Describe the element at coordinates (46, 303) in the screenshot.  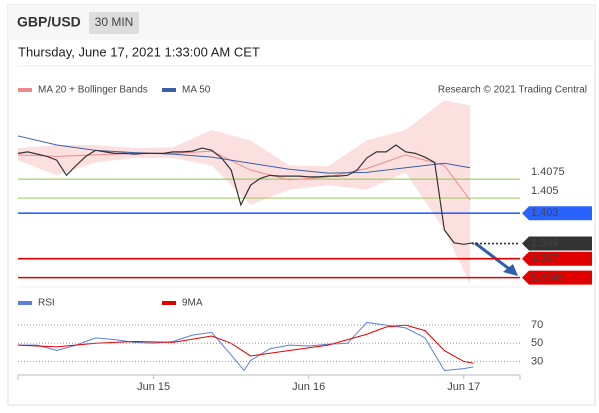
I see `legend-label: RSI` at that location.